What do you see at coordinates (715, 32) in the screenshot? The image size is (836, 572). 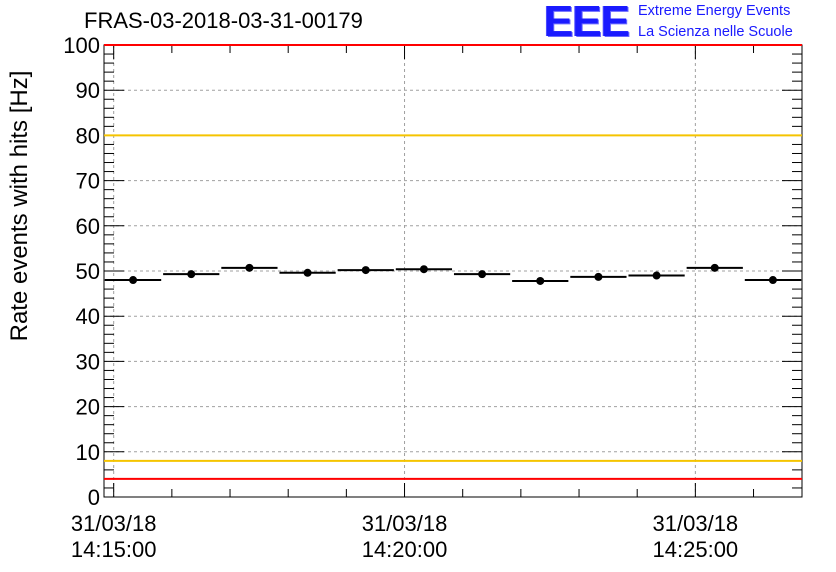 I see `logo-line-2: La Scienza nelle Scuole` at bounding box center [715, 32].